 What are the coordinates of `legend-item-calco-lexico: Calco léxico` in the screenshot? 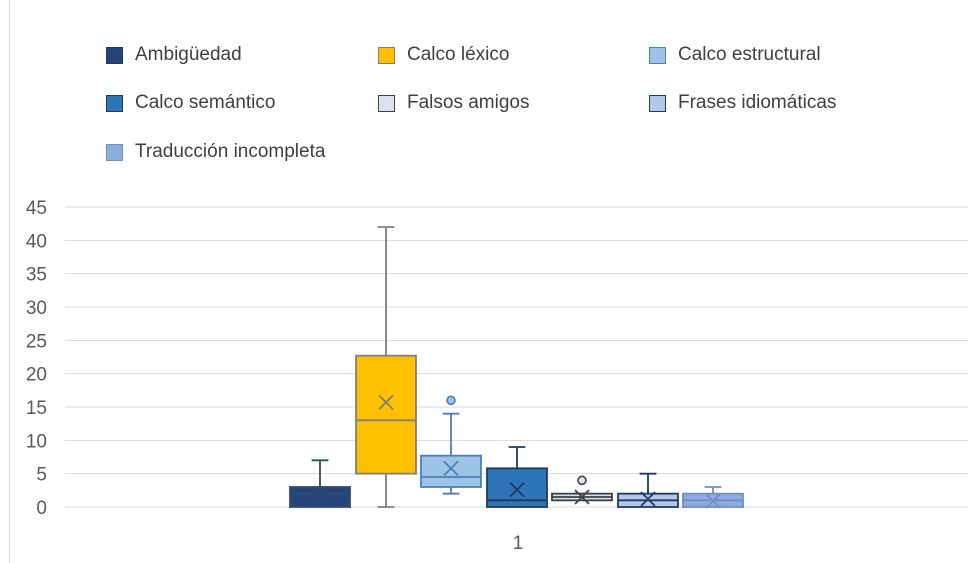 It's located at (443, 55).